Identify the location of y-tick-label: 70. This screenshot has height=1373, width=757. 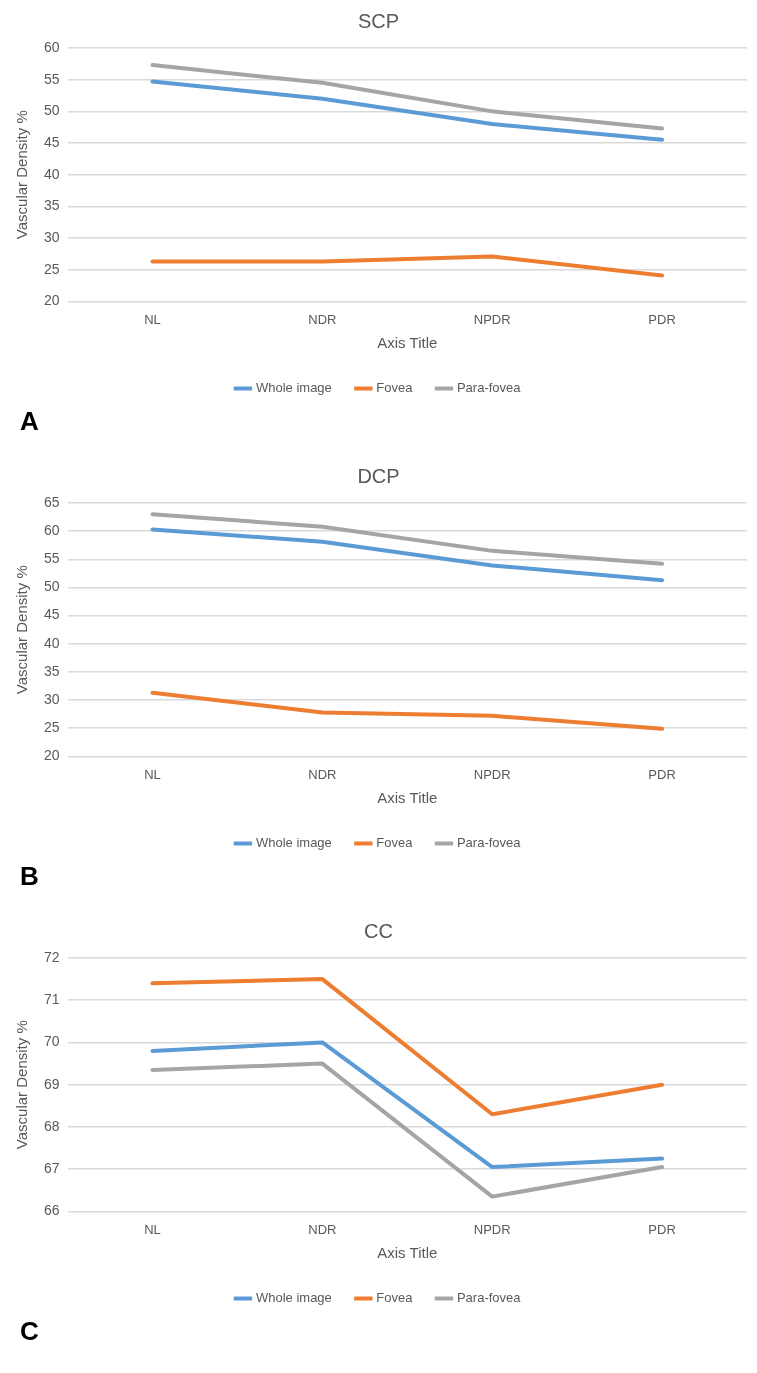
(51, 1041).